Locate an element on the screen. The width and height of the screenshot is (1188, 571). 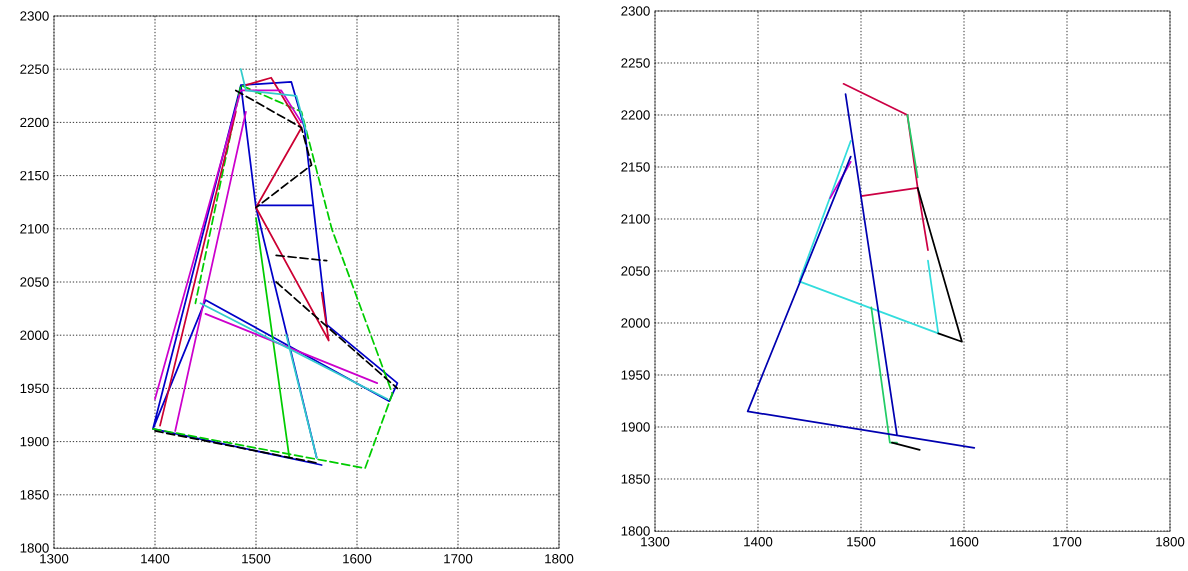
y-tick-label: 1800 is located at coordinates (635, 531).